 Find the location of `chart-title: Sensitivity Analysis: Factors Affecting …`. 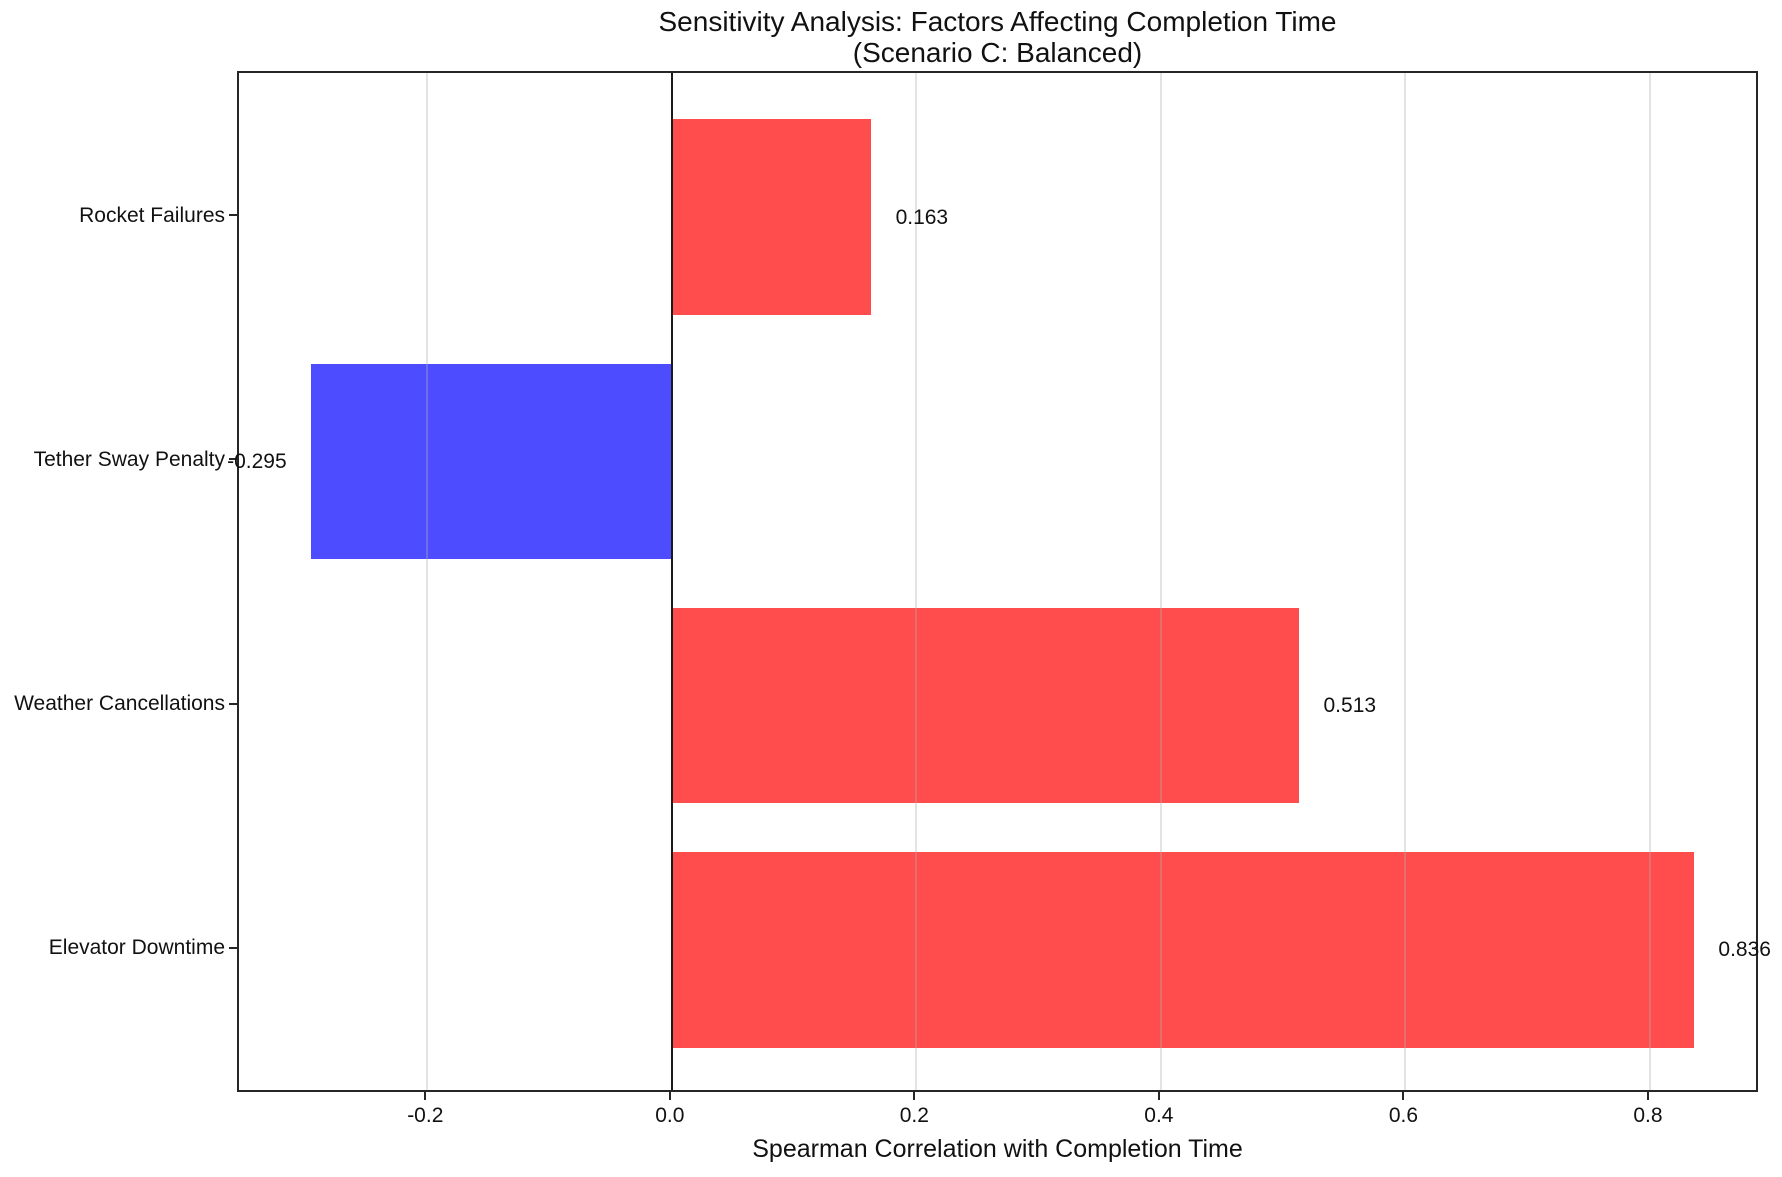

chart-title: Sensitivity Analysis: Factors Affecting … is located at coordinates (997, 37).